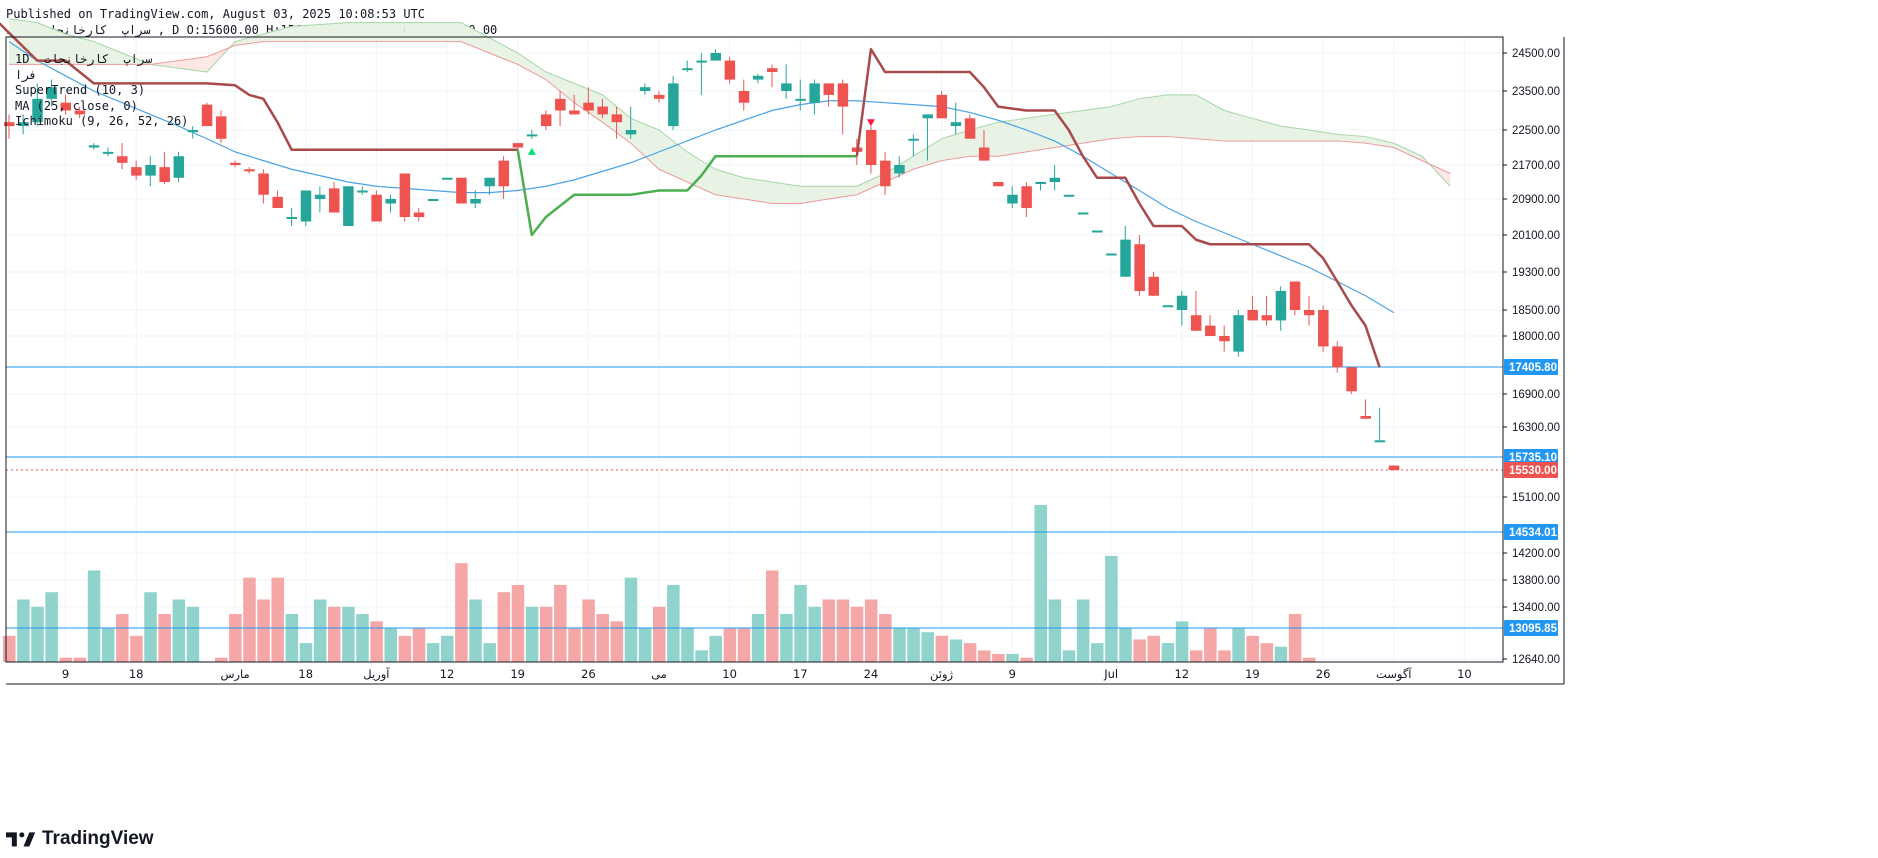  Describe the element at coordinates (76, 105) in the screenshot. I see `legend-ma: MA (25, close, 0)` at that location.